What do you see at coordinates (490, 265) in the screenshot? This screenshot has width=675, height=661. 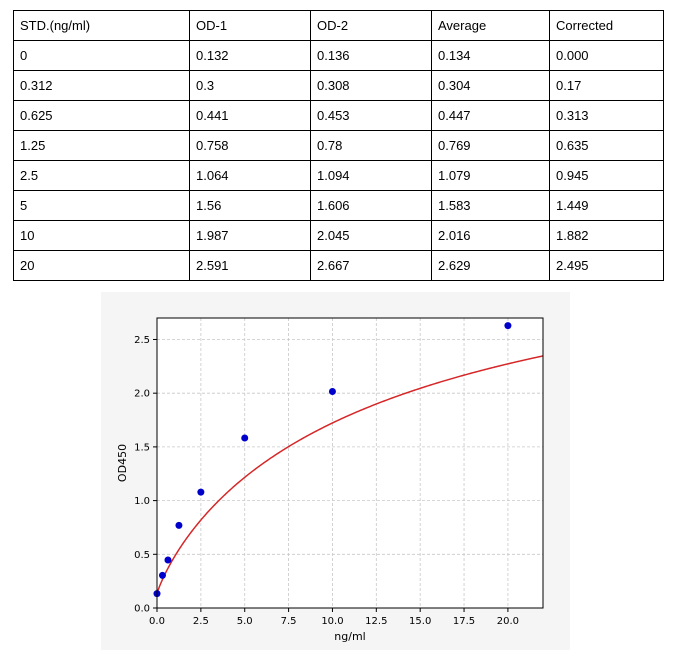 I see `table-cell: 2.629` at bounding box center [490, 265].